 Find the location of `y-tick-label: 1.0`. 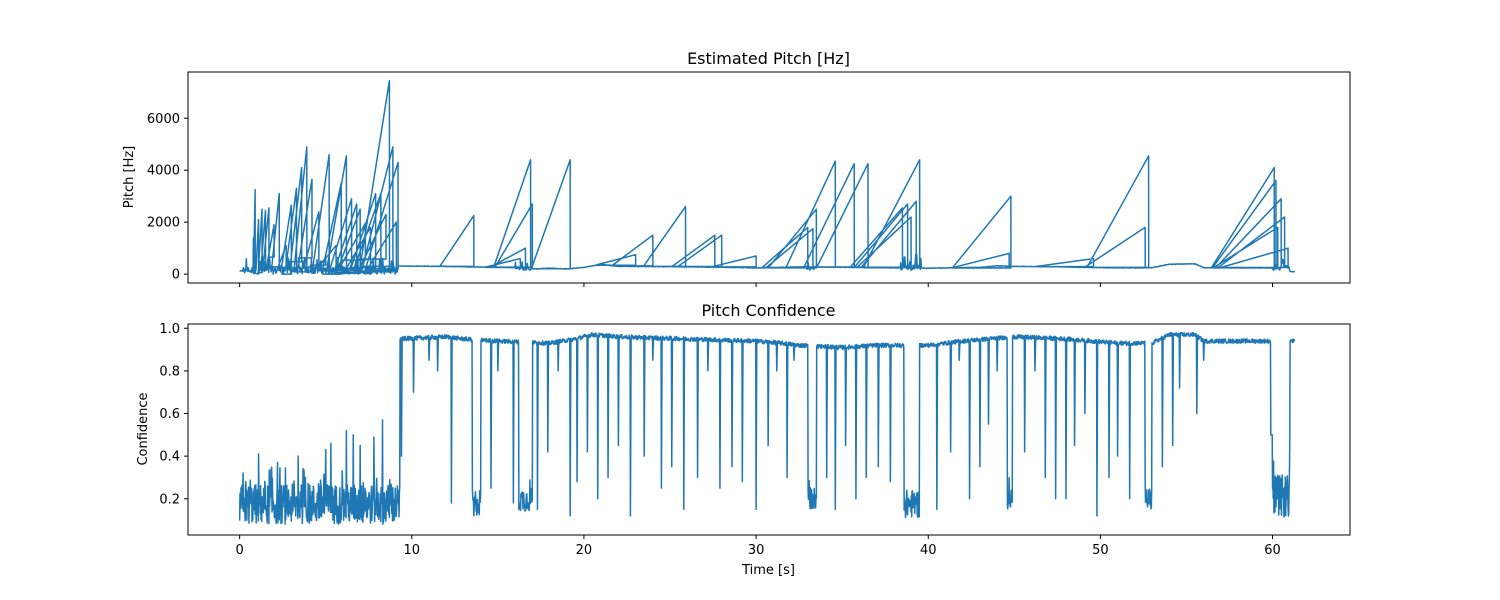

y-tick-label: 1.0 is located at coordinates (169, 329).